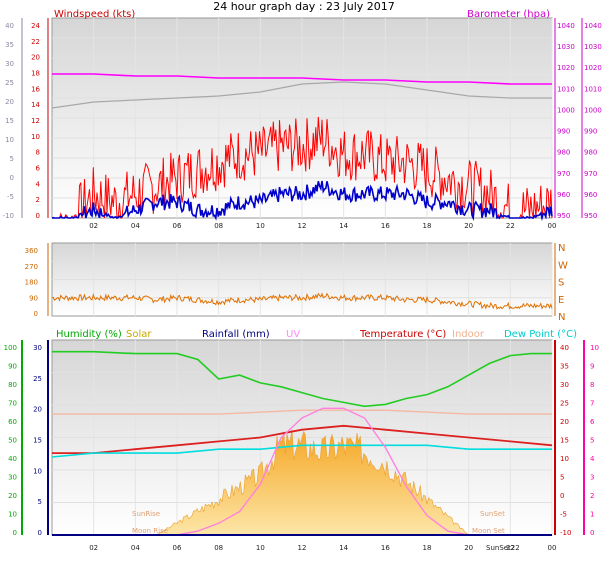 This screenshot has height=561, width=608. What do you see at coordinates (35, 26) in the screenshot?
I see `windspeed-tick-label: 24` at bounding box center [35, 26].